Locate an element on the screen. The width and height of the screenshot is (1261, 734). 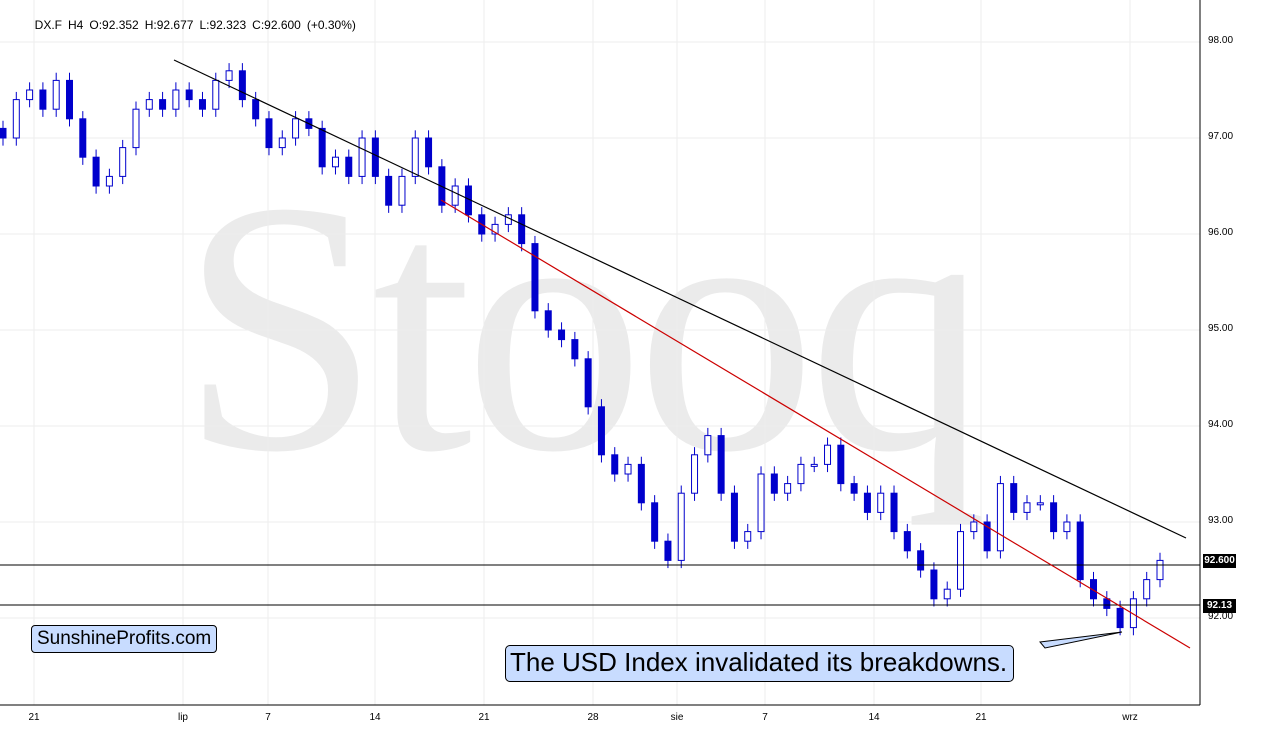
brand-label: SunshineProfits.com is located at coordinates (124, 639).